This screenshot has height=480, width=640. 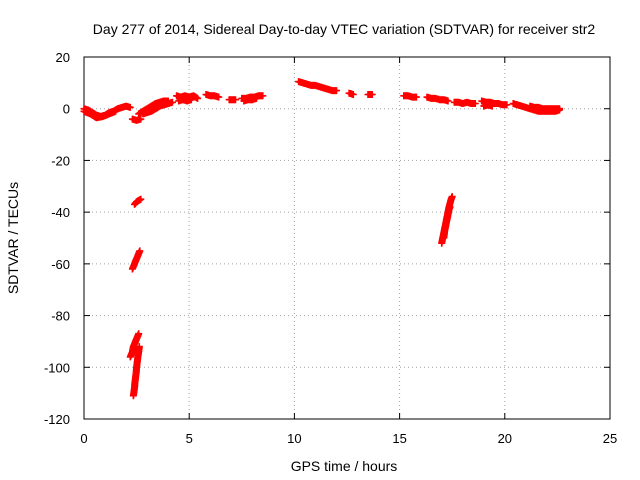 What do you see at coordinates (399, 438) in the screenshot?
I see `x-tick-label: 15` at bounding box center [399, 438].